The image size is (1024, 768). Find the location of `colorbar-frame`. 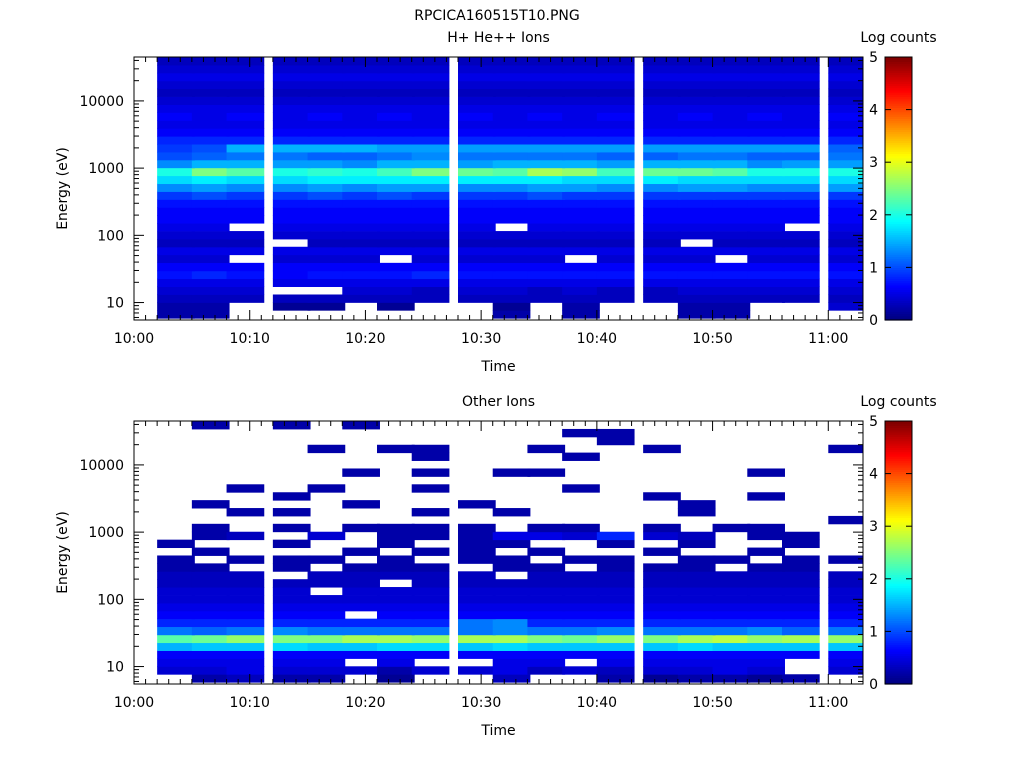

colorbar-frame is located at coordinates (898, 188).